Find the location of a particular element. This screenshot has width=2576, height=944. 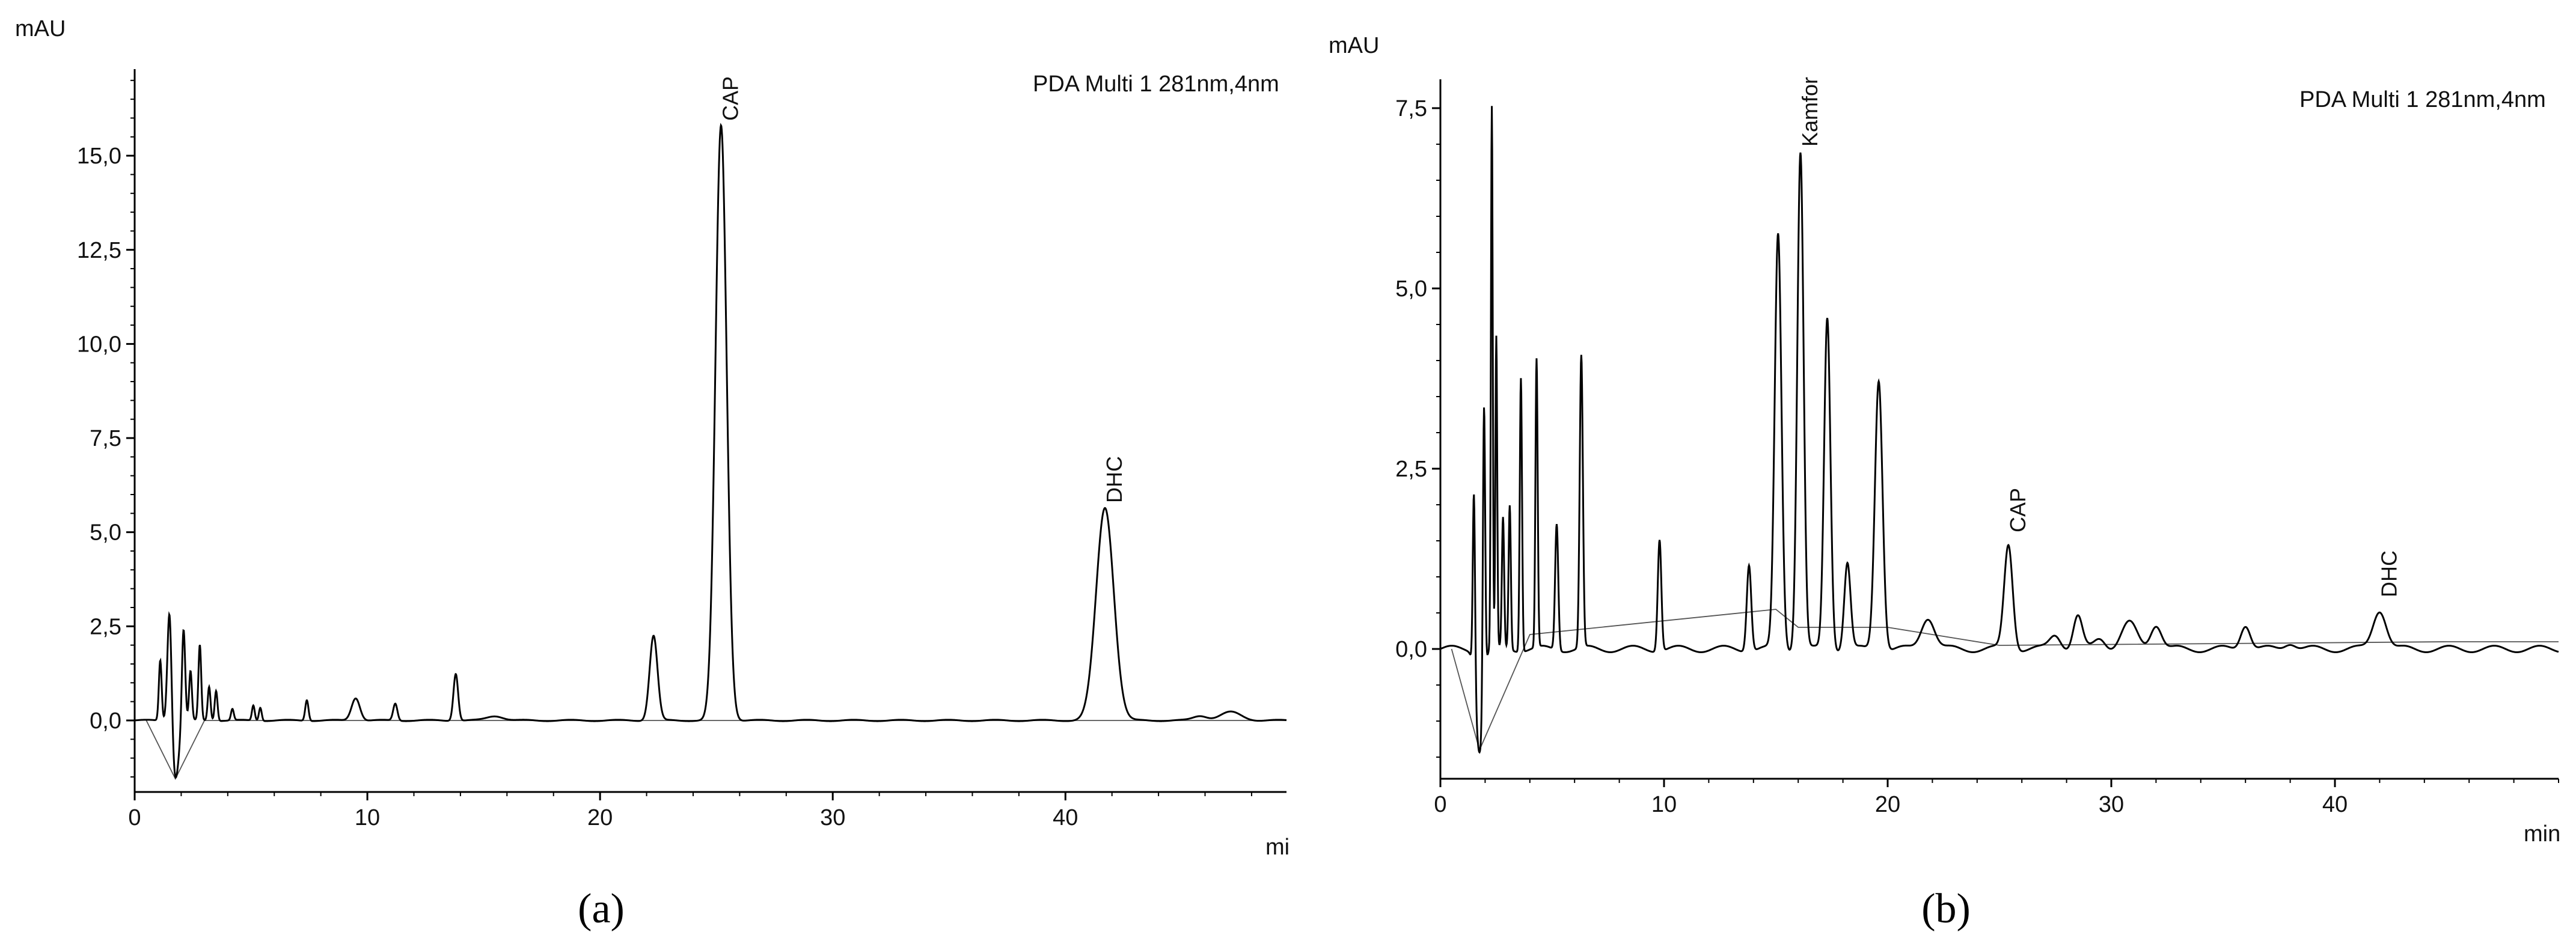

b-x-tick-label: 30 is located at coordinates (2111, 804).